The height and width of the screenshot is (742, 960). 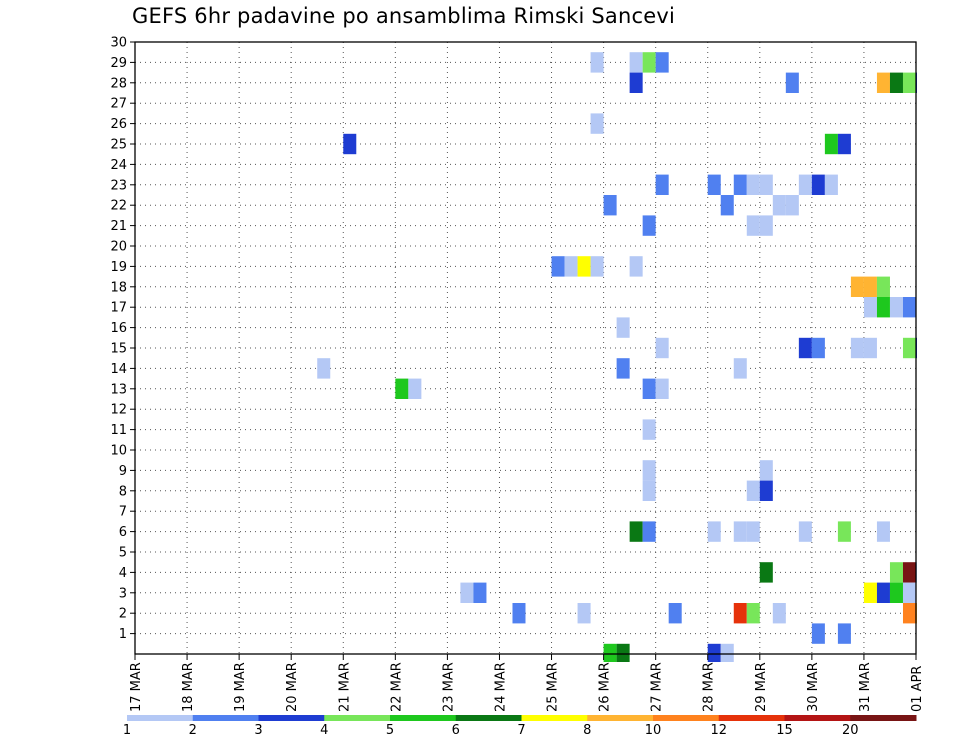 I want to click on x-tick-label: 29 MAR, so click(x=761, y=687).